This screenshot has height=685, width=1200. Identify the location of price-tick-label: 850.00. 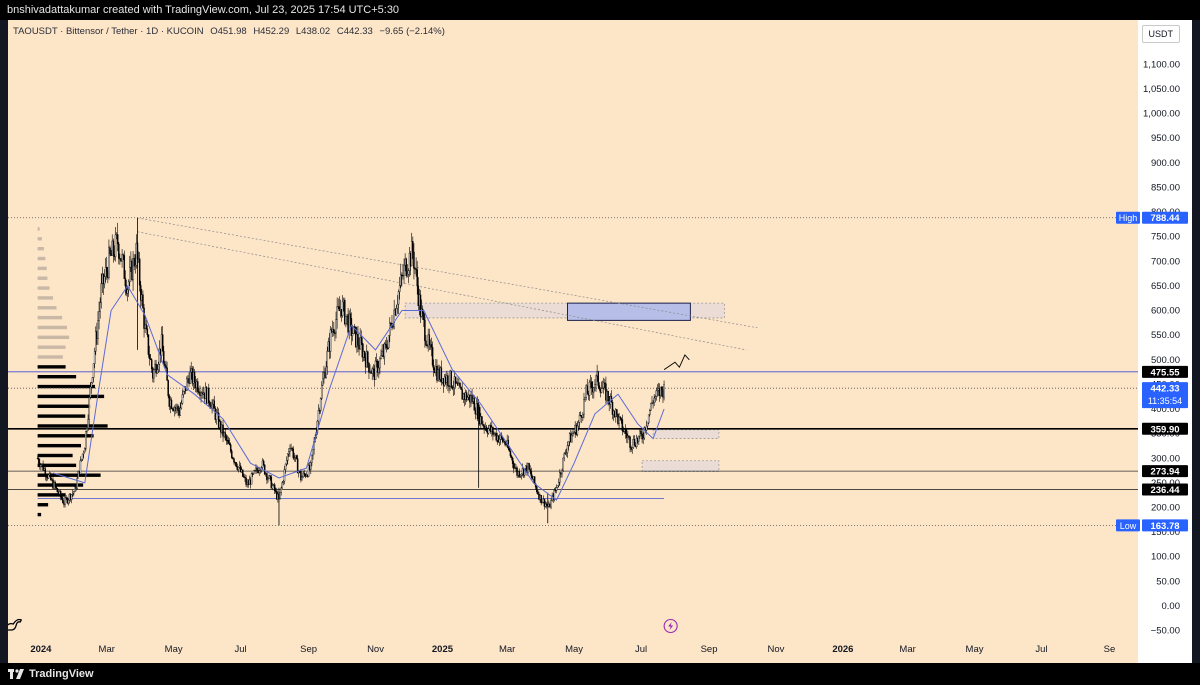
(1165, 187).